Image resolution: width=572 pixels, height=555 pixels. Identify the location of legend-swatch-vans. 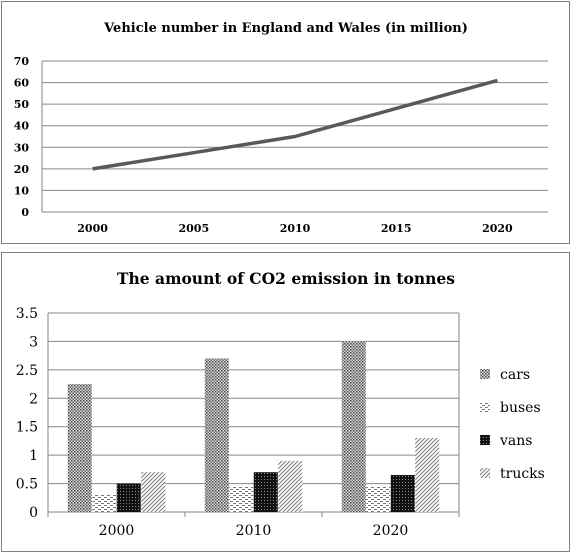
(485, 440).